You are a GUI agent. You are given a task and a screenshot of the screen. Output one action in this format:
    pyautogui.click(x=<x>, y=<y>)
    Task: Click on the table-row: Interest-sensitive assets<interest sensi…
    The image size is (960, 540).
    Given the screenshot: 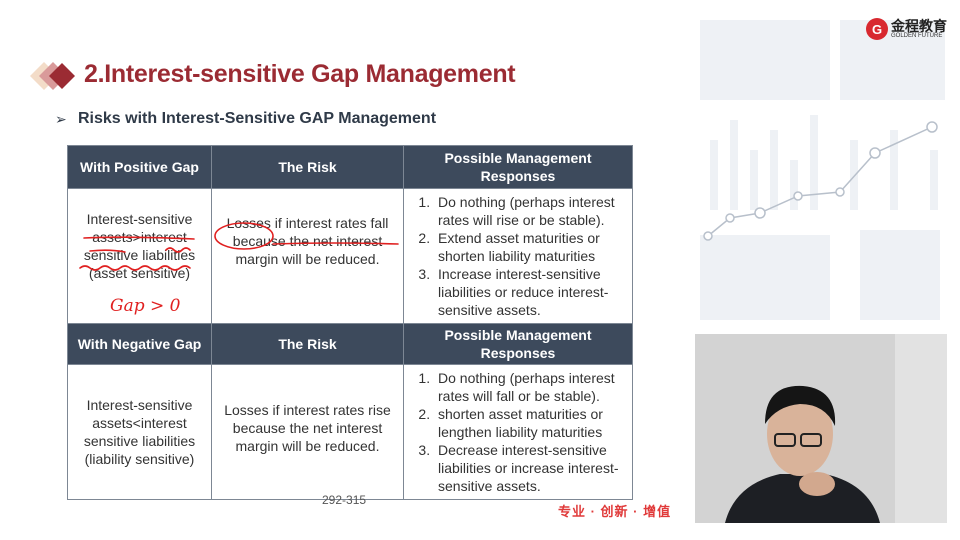 What is the action you would take?
    pyautogui.click(x=350, y=432)
    